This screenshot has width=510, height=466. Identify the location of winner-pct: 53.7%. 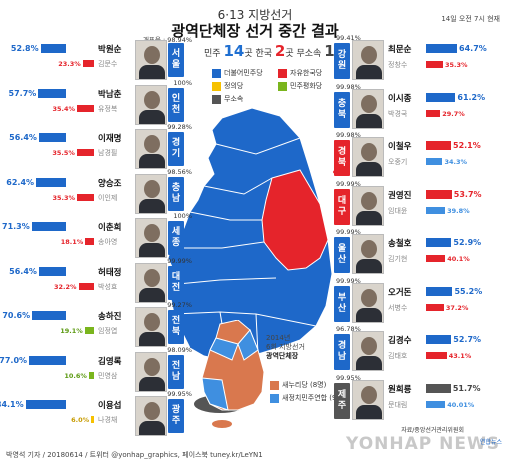
(467, 194).